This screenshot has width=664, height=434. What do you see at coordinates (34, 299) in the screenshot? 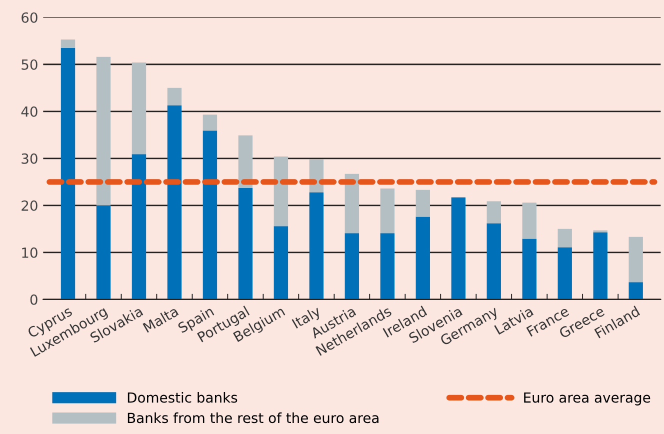
I see `y-tick-label: 0` at bounding box center [34, 299].